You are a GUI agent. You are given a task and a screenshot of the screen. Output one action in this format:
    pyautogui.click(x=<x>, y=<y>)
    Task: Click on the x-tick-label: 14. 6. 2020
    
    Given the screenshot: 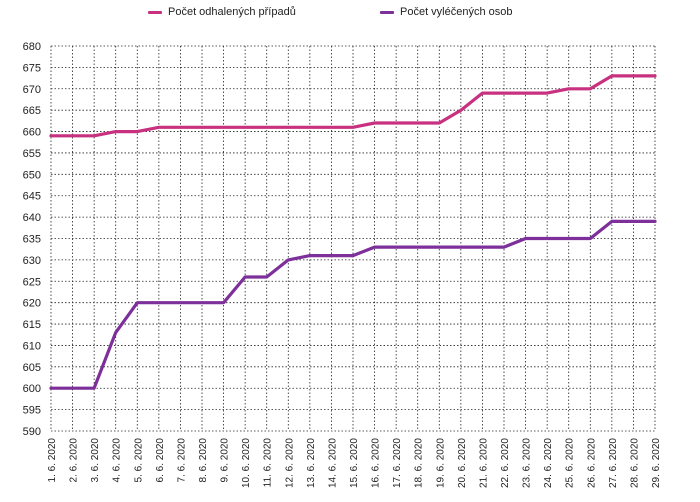 What is the action you would take?
    pyautogui.click(x=332, y=463)
    